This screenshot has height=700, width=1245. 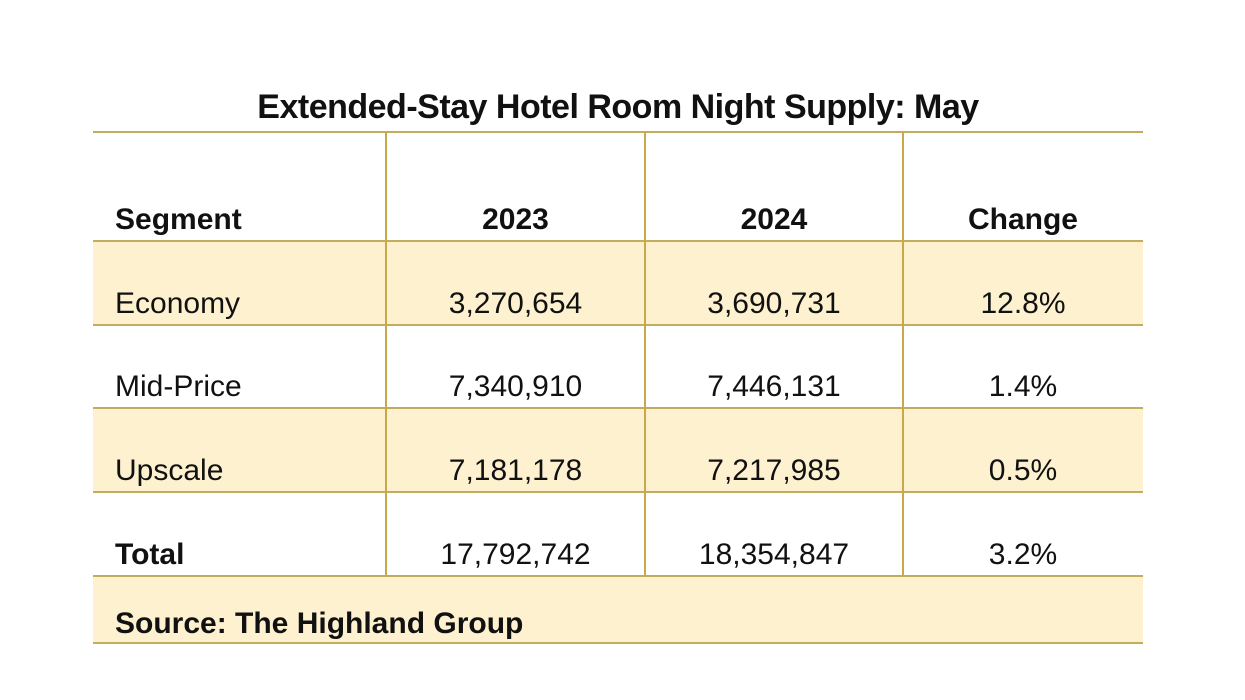 What do you see at coordinates (178, 386) in the screenshot?
I see `cell-segment: Mid-Price` at bounding box center [178, 386].